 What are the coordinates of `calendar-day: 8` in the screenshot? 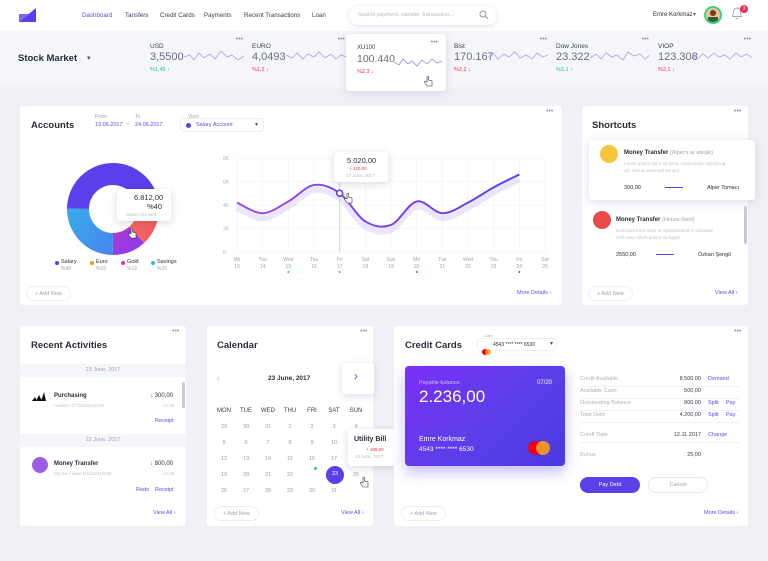 It's located at (290, 443).